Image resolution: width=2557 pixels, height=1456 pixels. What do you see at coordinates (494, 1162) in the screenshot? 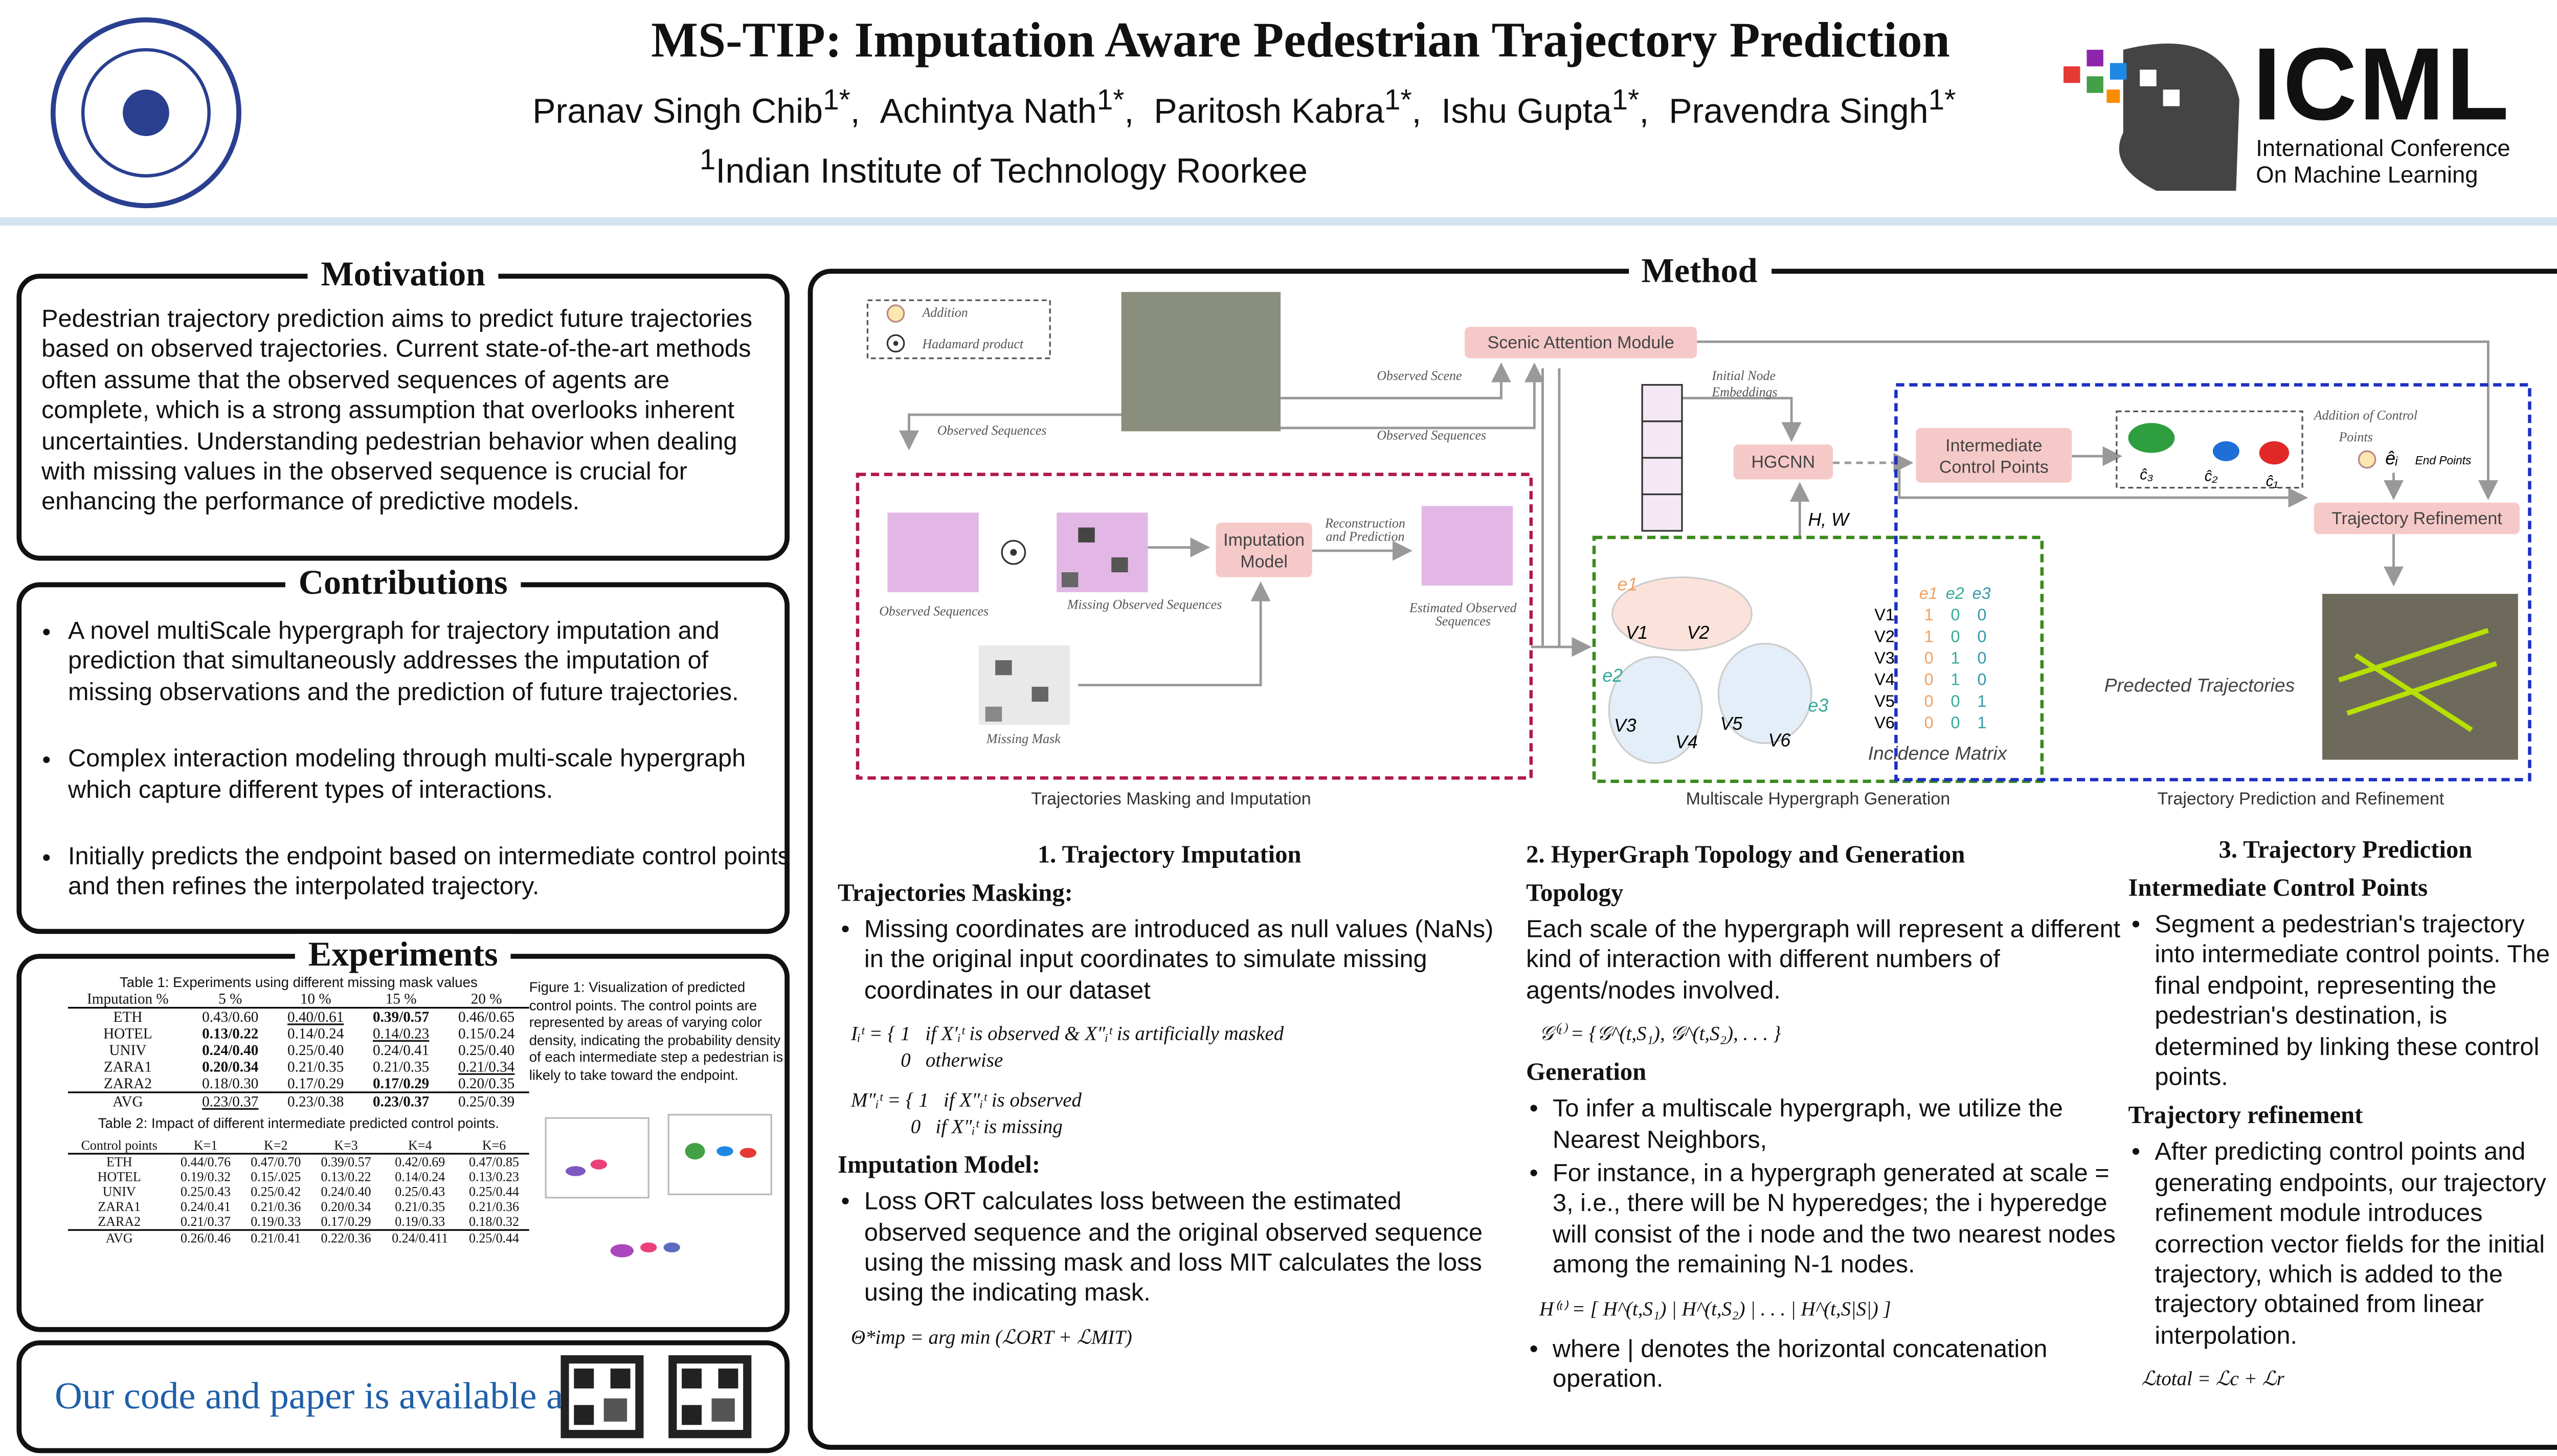
I see `table-cell: 0.47/0.85` at bounding box center [494, 1162].